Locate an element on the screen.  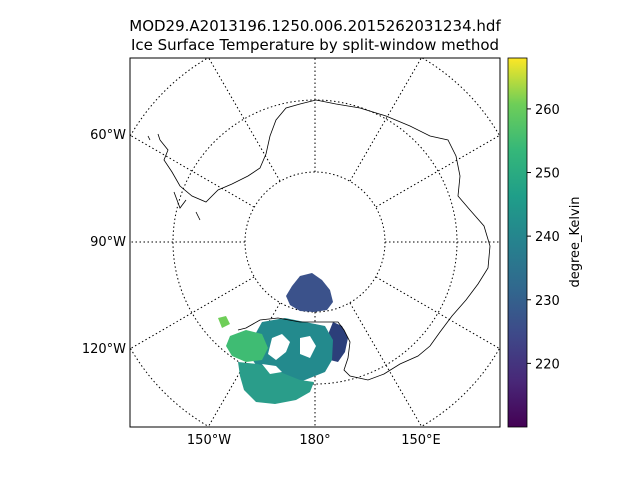
colorbar-tick-label: 230 is located at coordinates (547, 301).